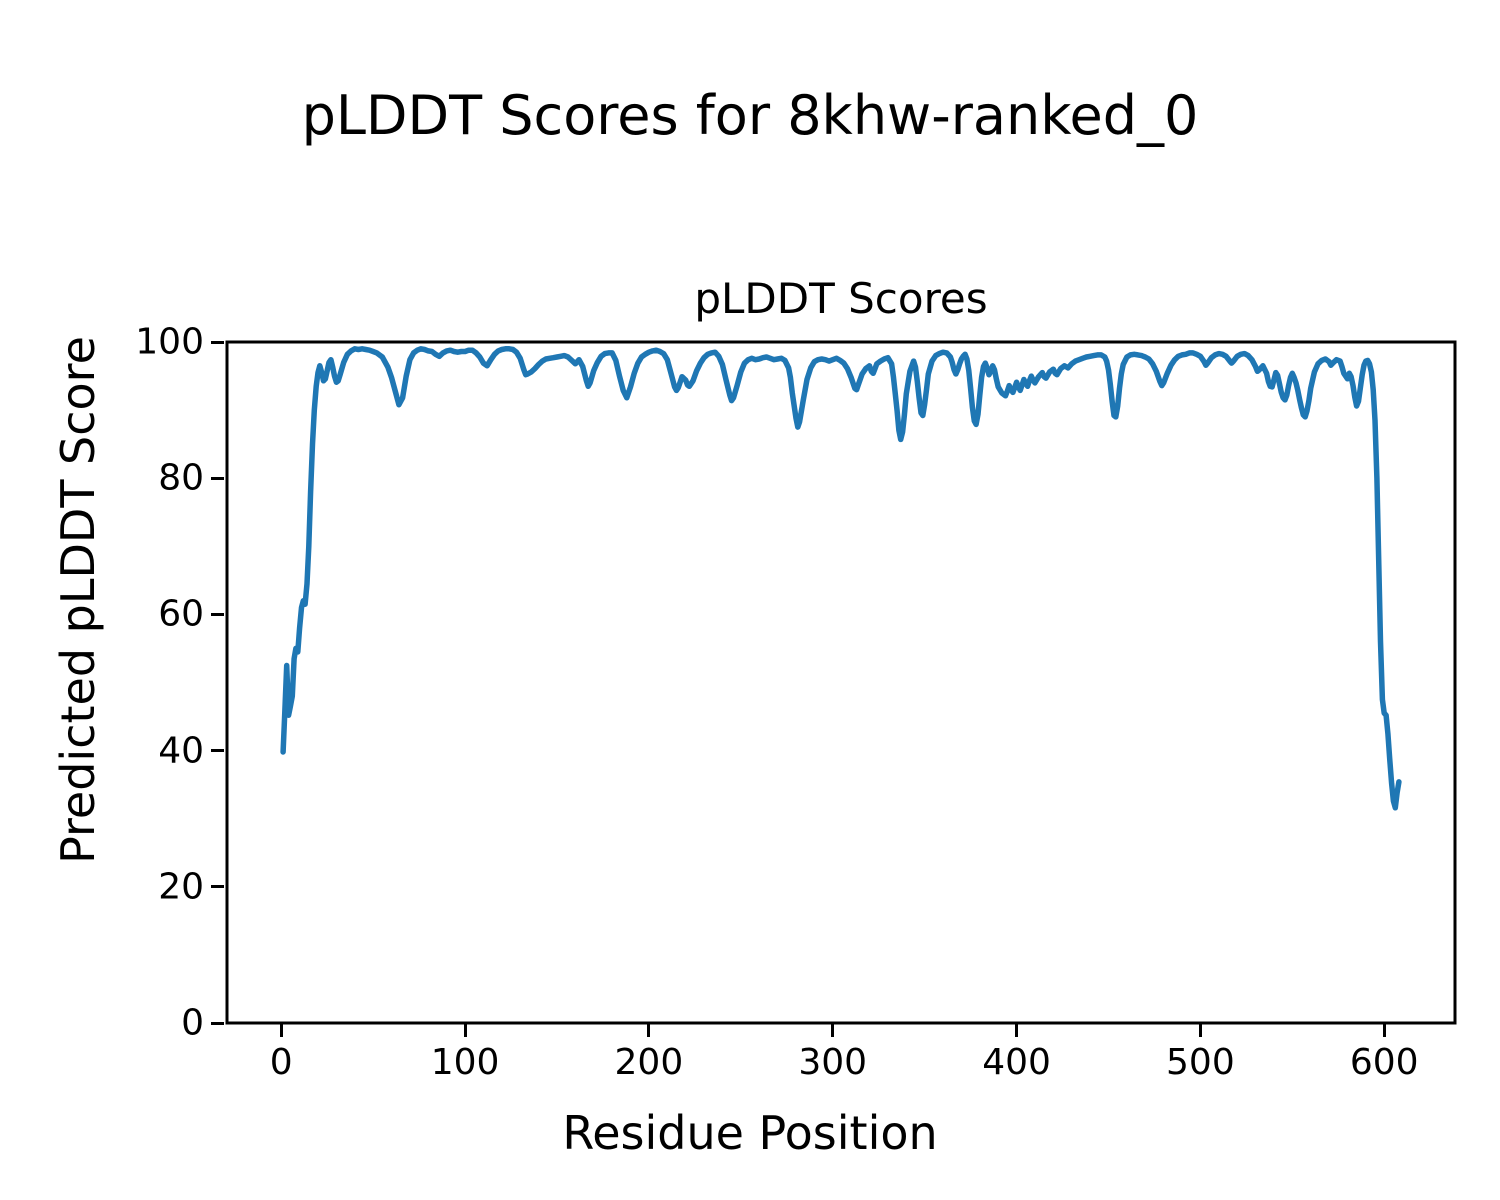 Image resolution: width=1500 pixels, height=1200 pixels. I want to click on y-tick-label: 0, so click(192, 1023).